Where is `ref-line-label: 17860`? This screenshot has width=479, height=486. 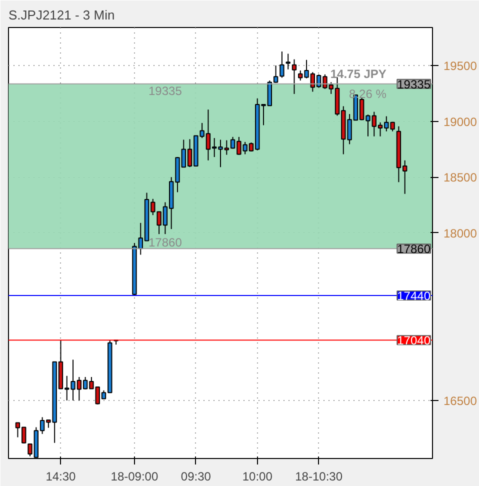 ref-line-label: 17860 is located at coordinates (414, 249).